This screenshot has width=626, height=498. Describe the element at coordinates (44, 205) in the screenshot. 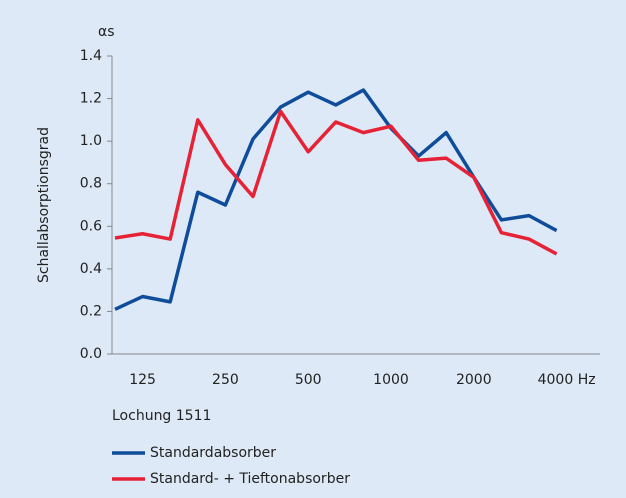

I see `y-axis-label: Schallabsorptionsgrad` at that location.